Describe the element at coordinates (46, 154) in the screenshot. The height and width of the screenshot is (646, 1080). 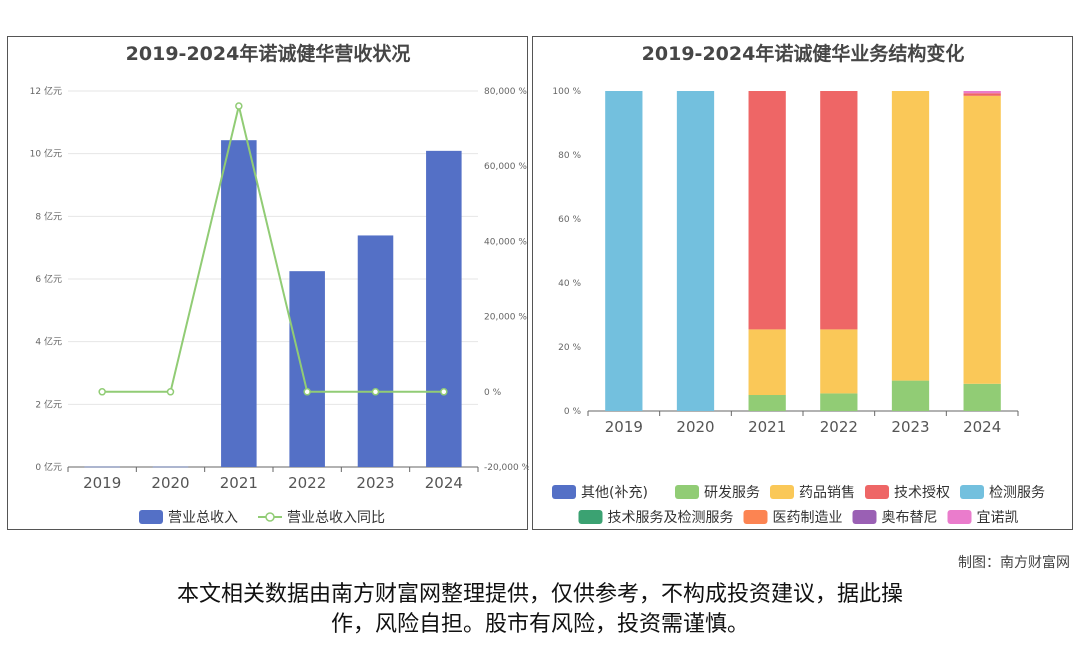
I see `y-left-tick-label: 10 亿元` at that location.